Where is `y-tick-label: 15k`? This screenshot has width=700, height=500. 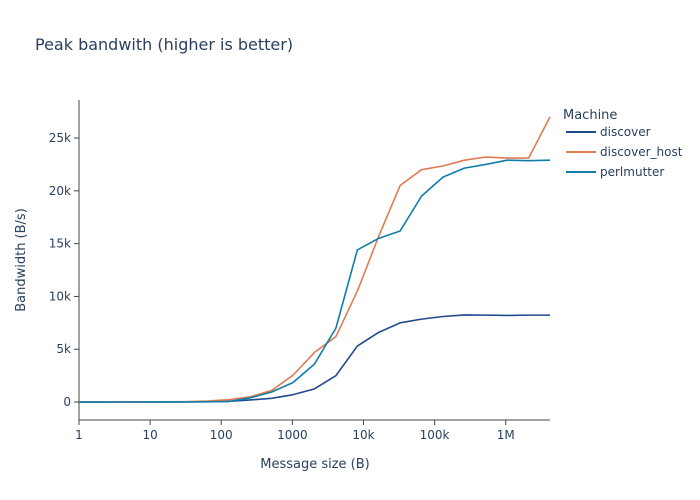
y-tick-label: 15k is located at coordinates (60, 244).